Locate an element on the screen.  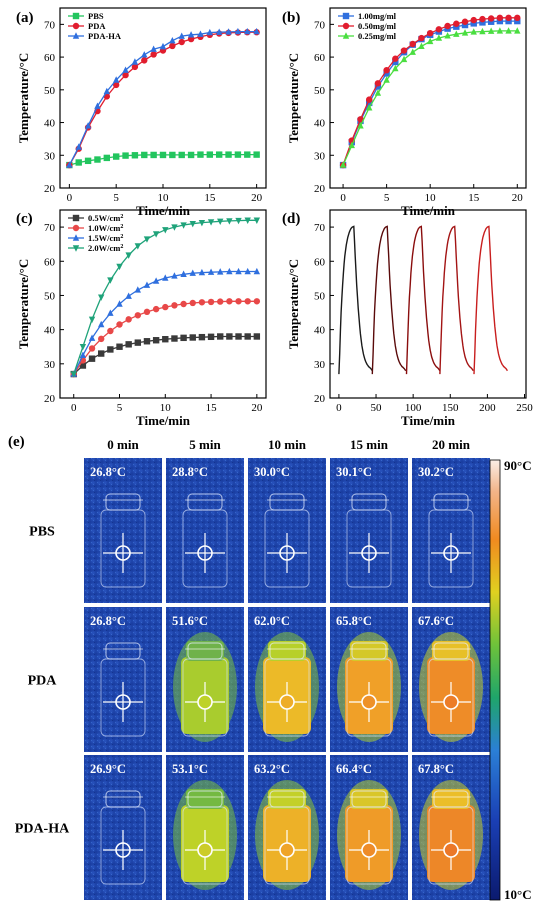
x-tick-label: 10 is located at coordinates (431, 198).